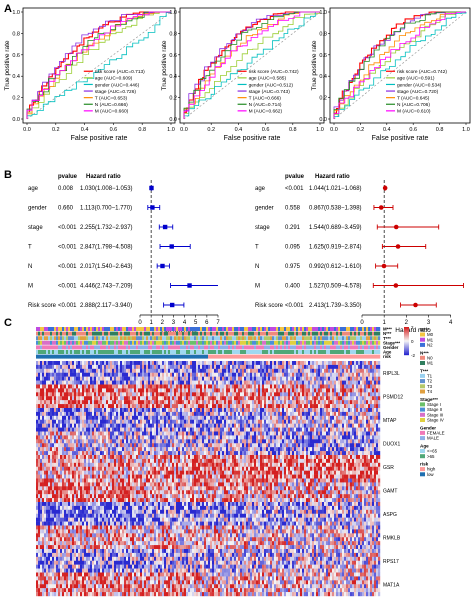 This screenshot has width=474, height=599. Describe the element at coordinates (265, 98) in the screenshot. I see `legend-entry: T (AUC=0.666)` at that location.